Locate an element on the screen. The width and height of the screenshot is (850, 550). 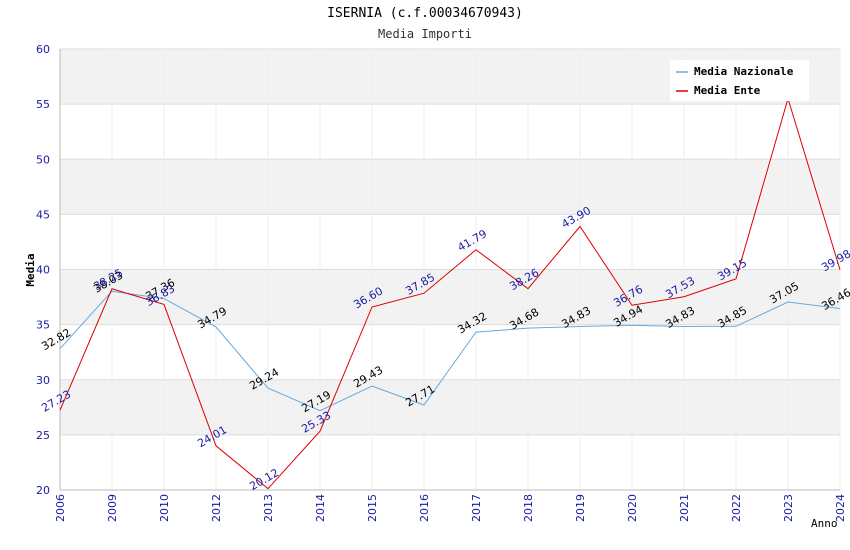
y-tick-label: 50 is located at coordinates (43, 159).